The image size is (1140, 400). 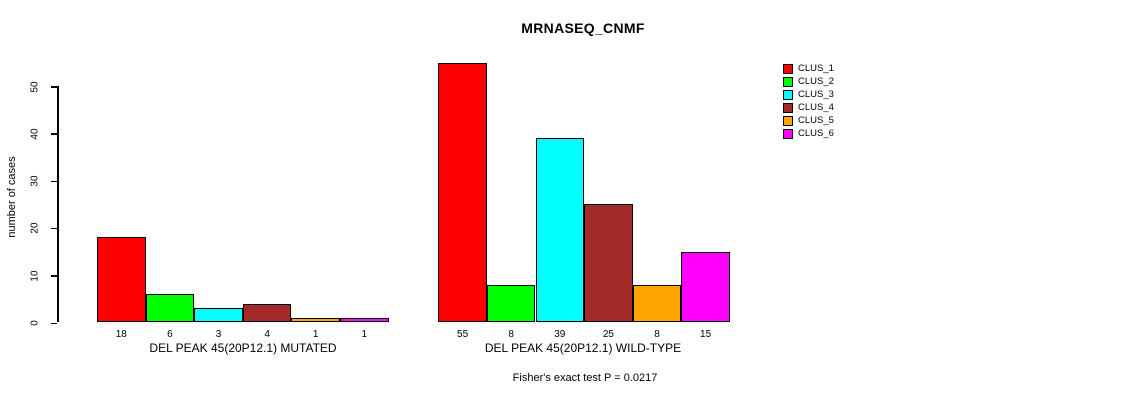 I want to click on legend-label: CLUS_6, so click(x=816, y=133).